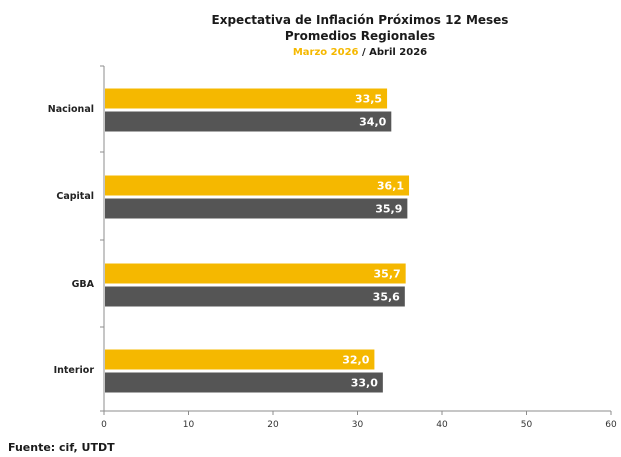 Image resolution: width=621 pixels, height=457 pixels. I want to click on bar-value-label: 35,7, so click(387, 274).